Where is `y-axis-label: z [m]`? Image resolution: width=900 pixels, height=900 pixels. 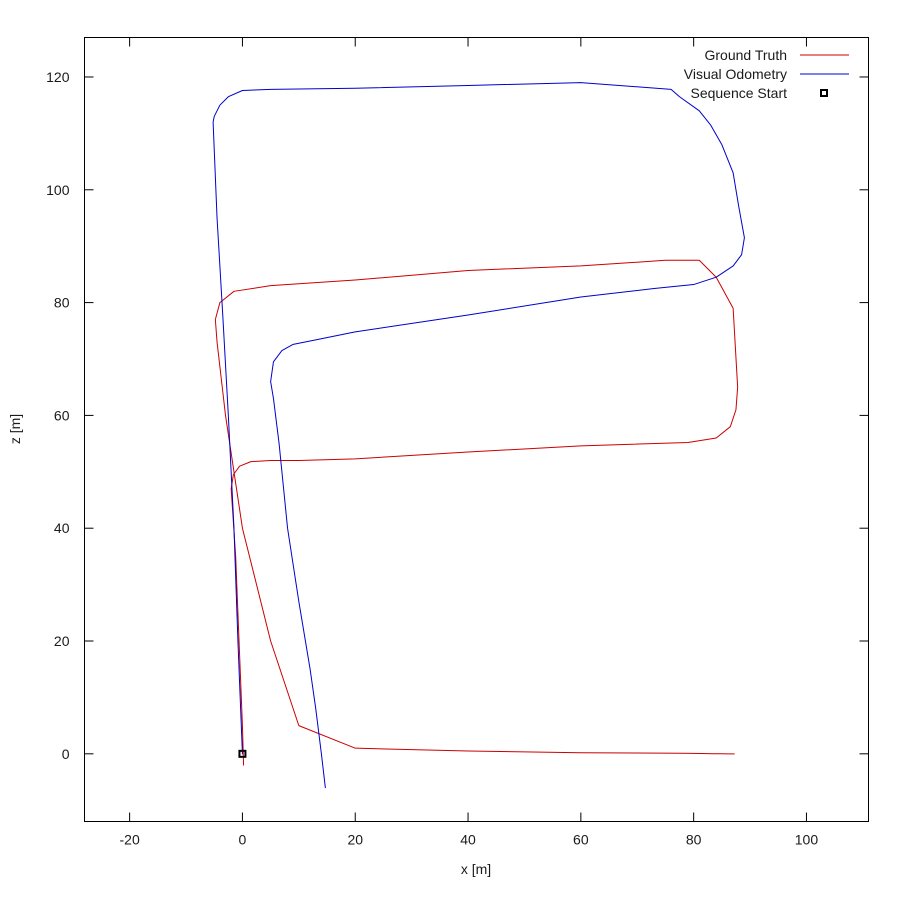
y-axis-label: z [m] is located at coordinates (15, 429).